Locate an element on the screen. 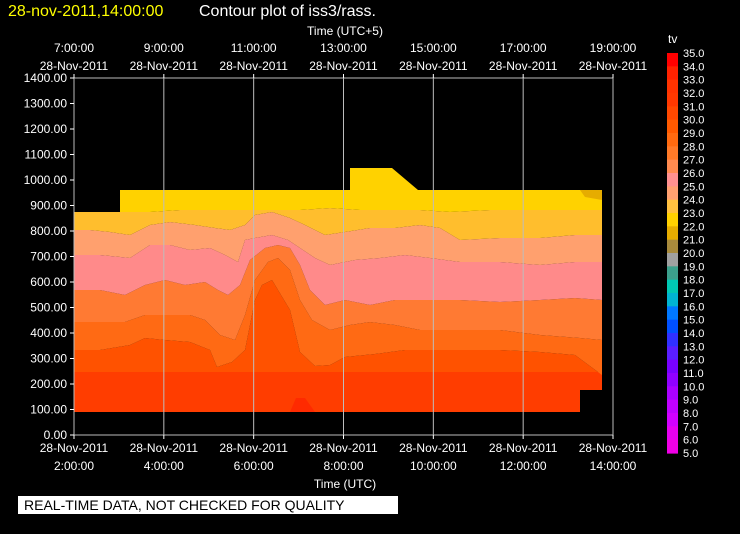  top-tick-time: 7:00:00 is located at coordinates (74, 48).